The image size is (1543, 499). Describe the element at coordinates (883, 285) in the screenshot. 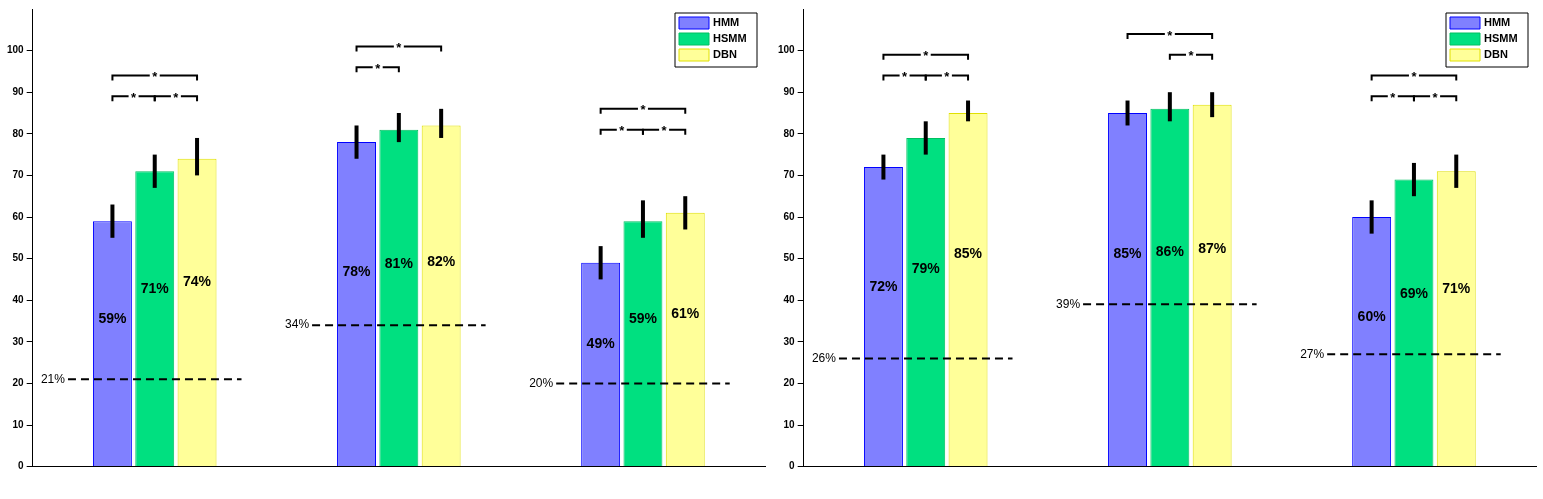

I see `data-label: 72%` at that location.